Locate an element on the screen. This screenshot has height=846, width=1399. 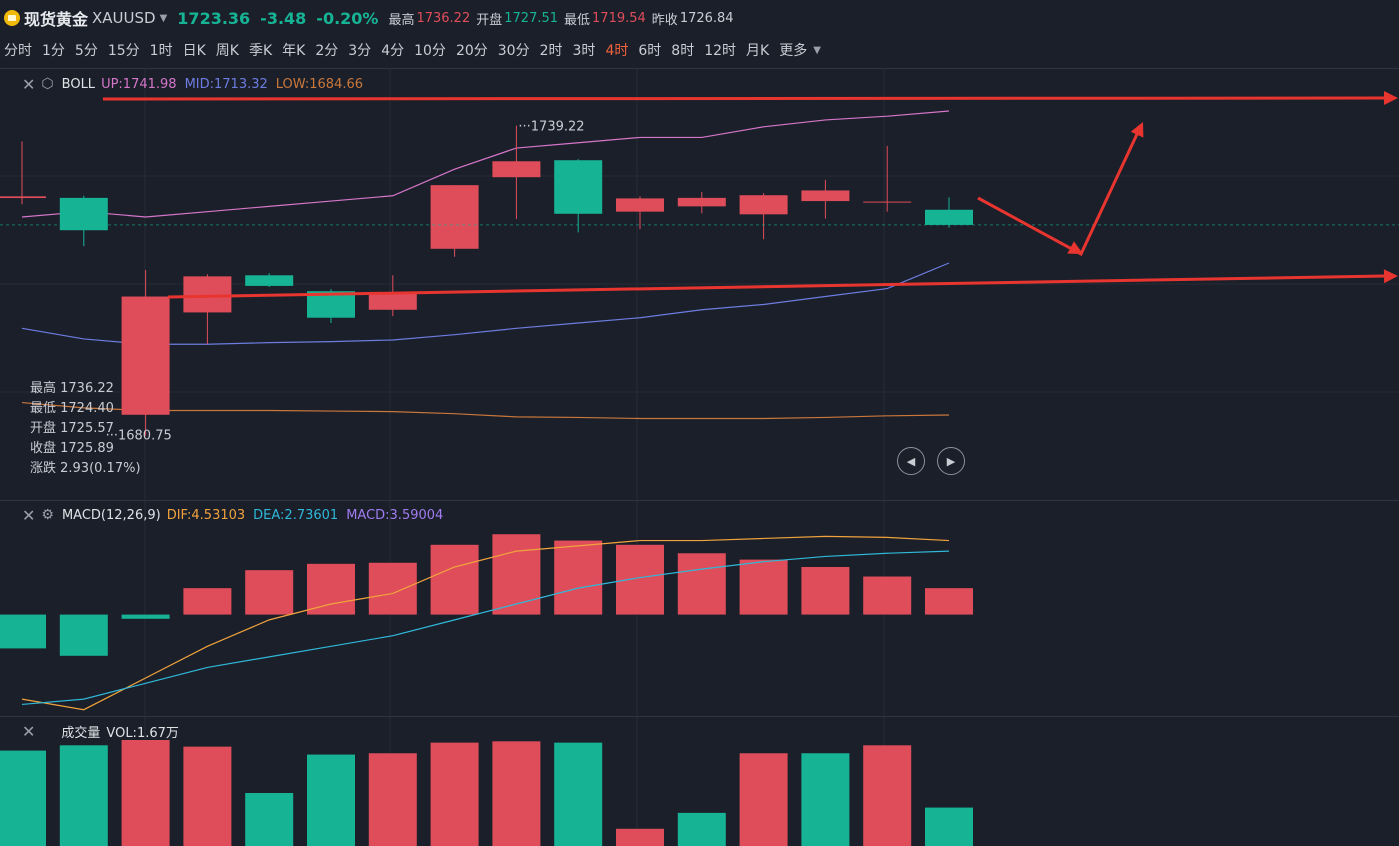
tab-period: 3分 is located at coordinates (360, 51).